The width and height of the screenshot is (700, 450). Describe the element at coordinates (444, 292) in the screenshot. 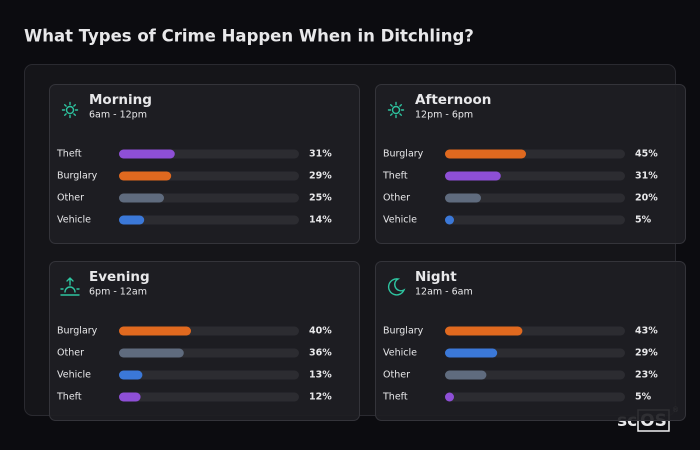

I see `card-subtitle: 12am - 6am` at that location.